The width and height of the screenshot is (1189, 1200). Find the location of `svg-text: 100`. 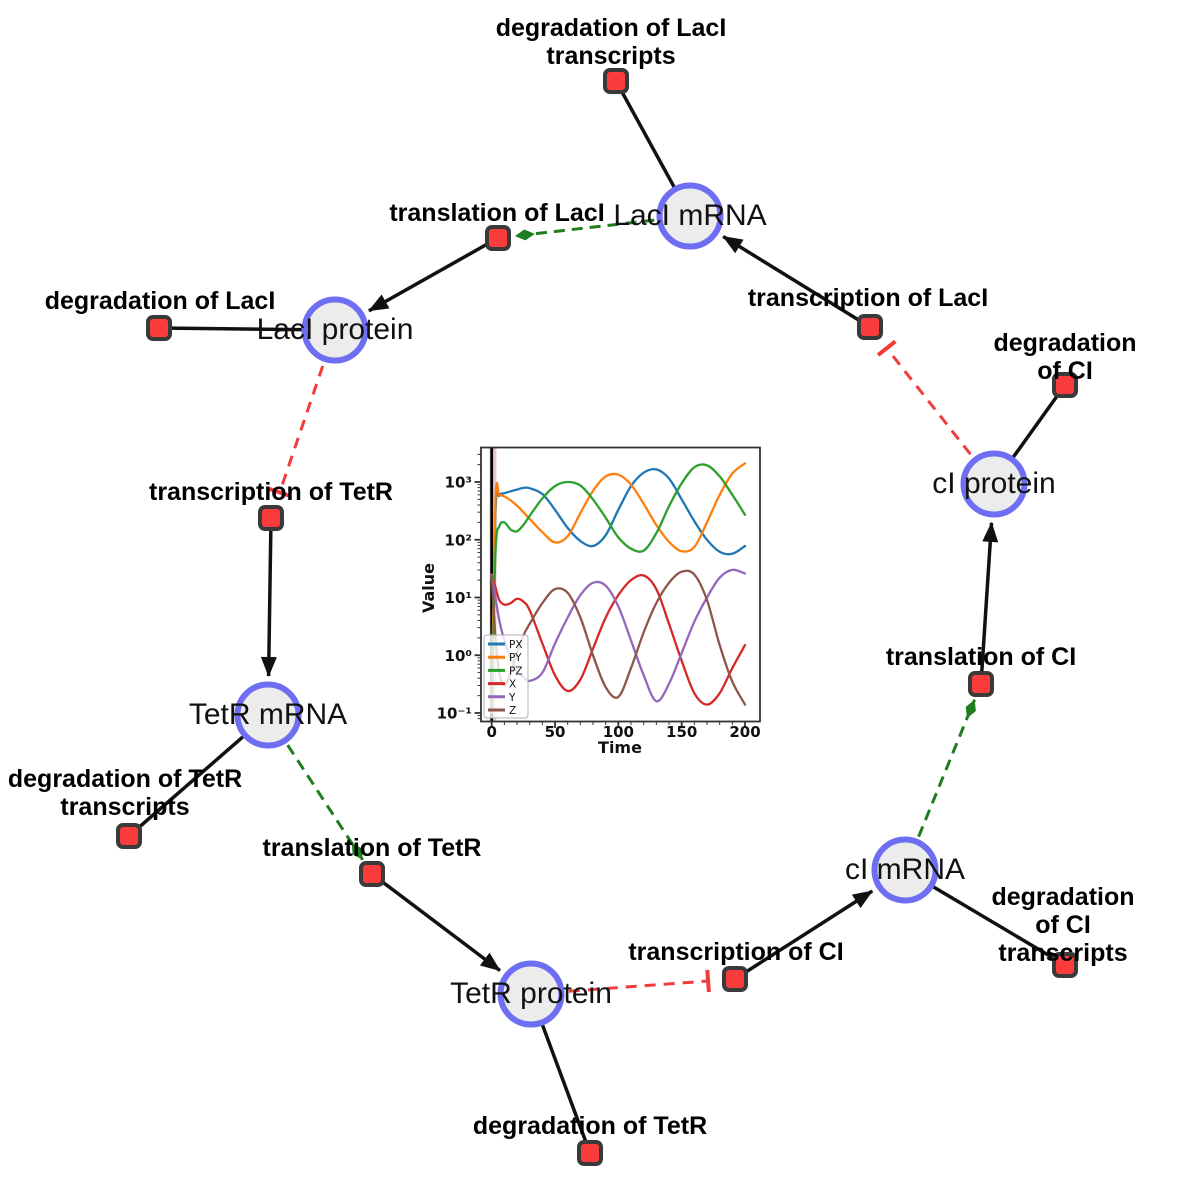

svg-text: 100 is located at coordinates (618, 732).